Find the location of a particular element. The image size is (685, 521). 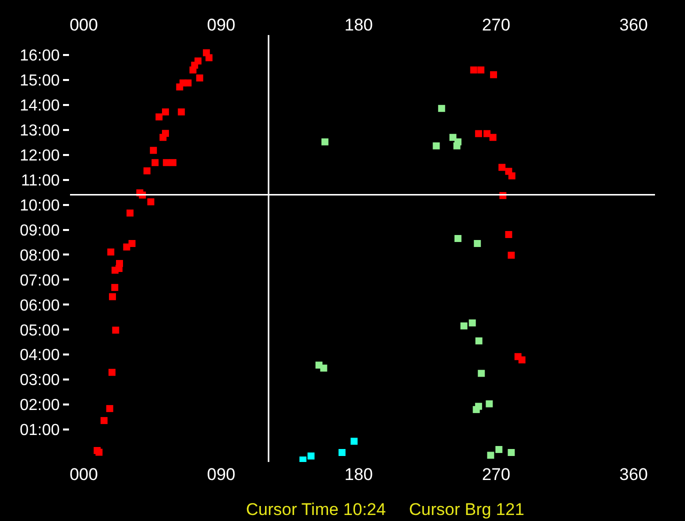

y-tick-label: 03:00 is located at coordinates (40, 381).